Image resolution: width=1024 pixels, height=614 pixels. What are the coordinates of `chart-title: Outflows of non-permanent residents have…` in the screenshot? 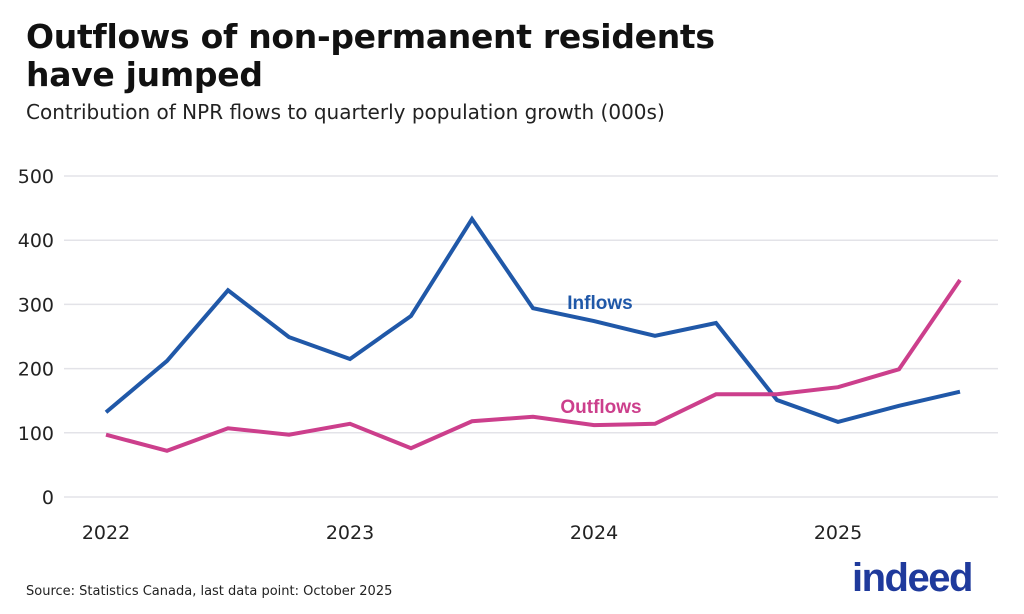 It's located at (370, 55).